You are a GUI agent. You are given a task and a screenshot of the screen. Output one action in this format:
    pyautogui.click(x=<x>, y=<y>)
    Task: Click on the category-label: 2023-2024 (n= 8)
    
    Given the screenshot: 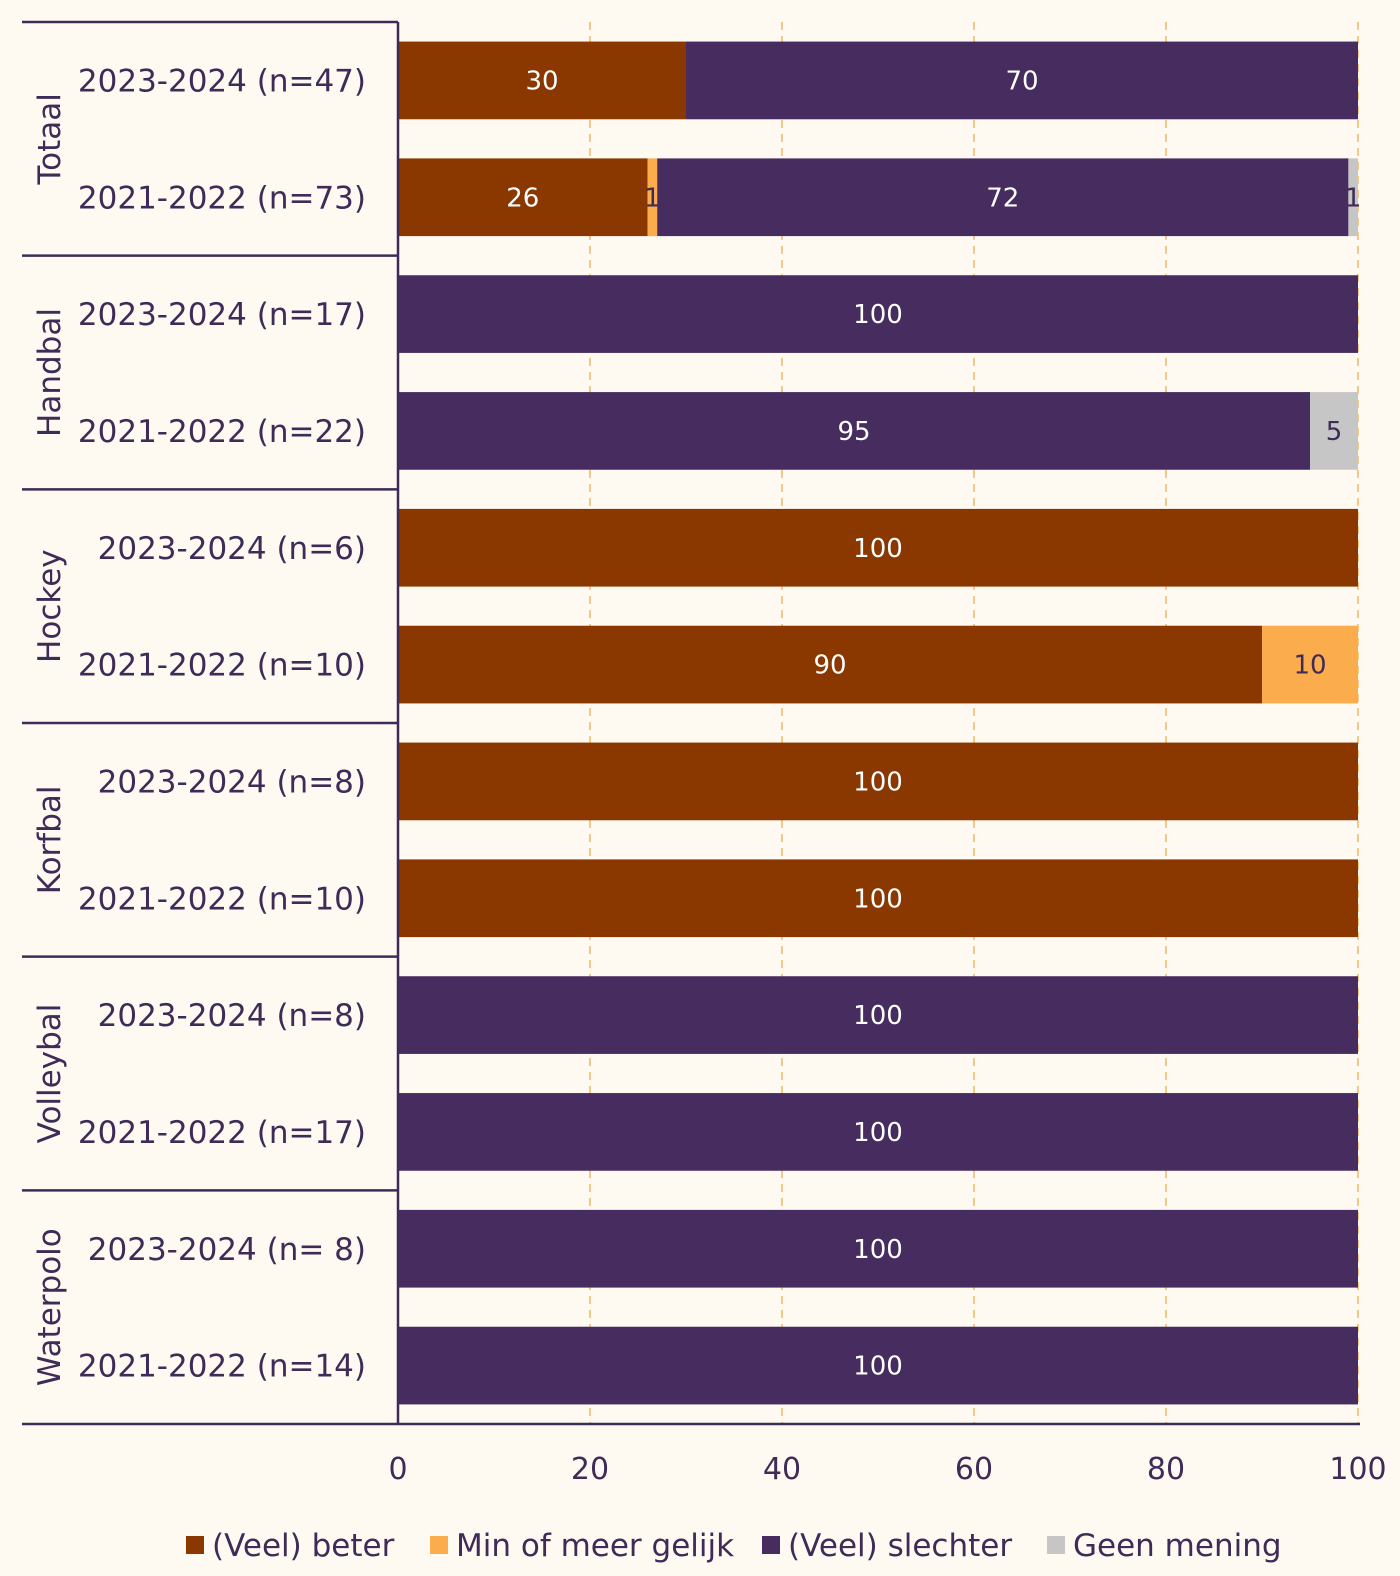 What is the action you would take?
    pyautogui.click(x=227, y=1250)
    